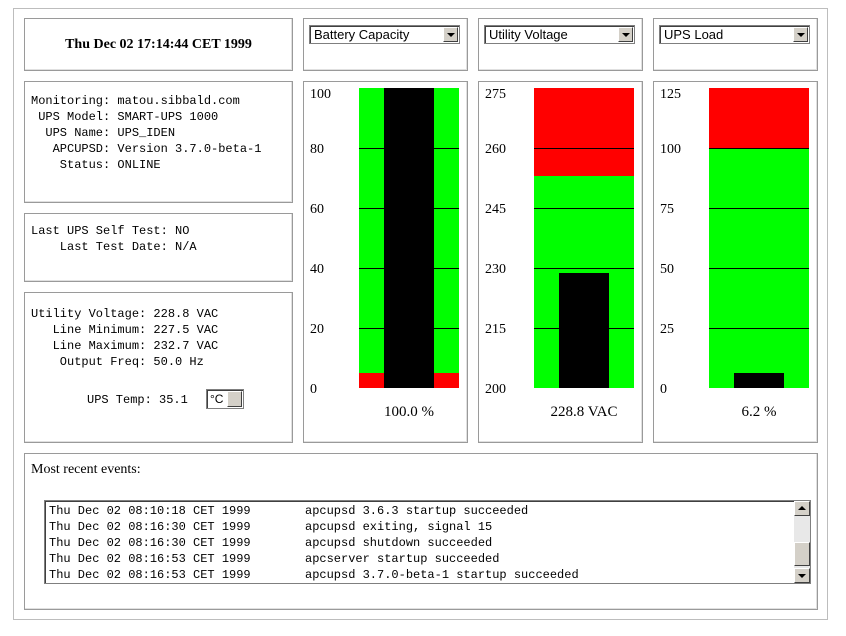  I want to click on events-scrollbar, so click(802, 542).